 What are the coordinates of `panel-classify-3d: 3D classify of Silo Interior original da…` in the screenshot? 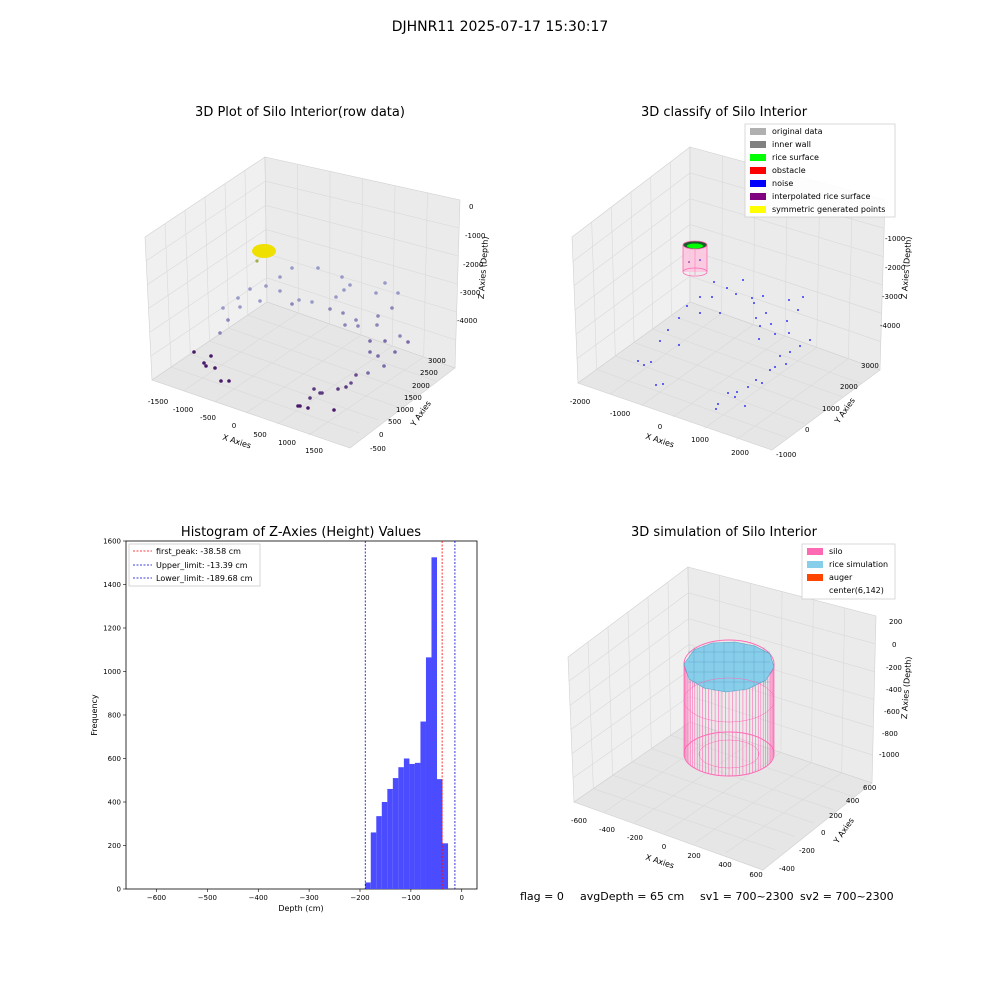 It's located at (741, 282).